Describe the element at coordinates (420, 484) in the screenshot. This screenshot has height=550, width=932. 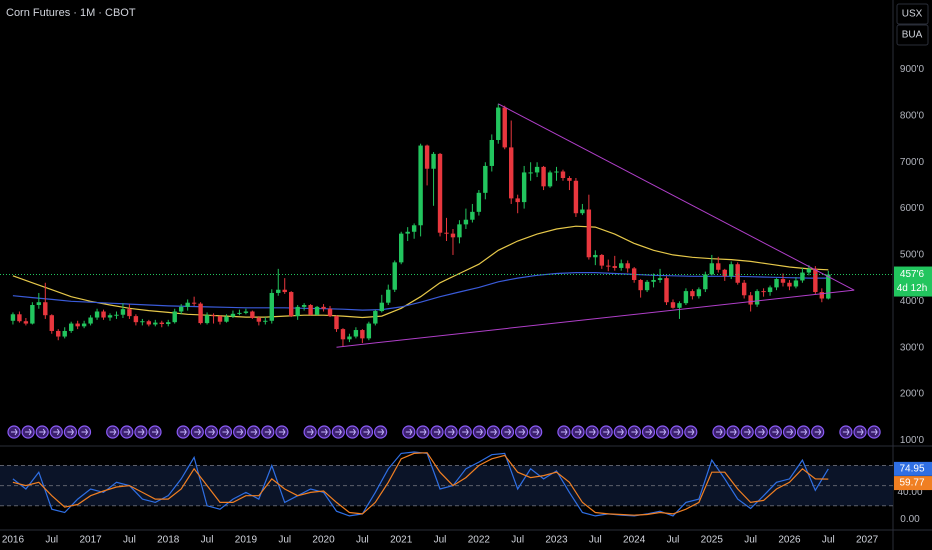
I see `indicator-line` at that location.